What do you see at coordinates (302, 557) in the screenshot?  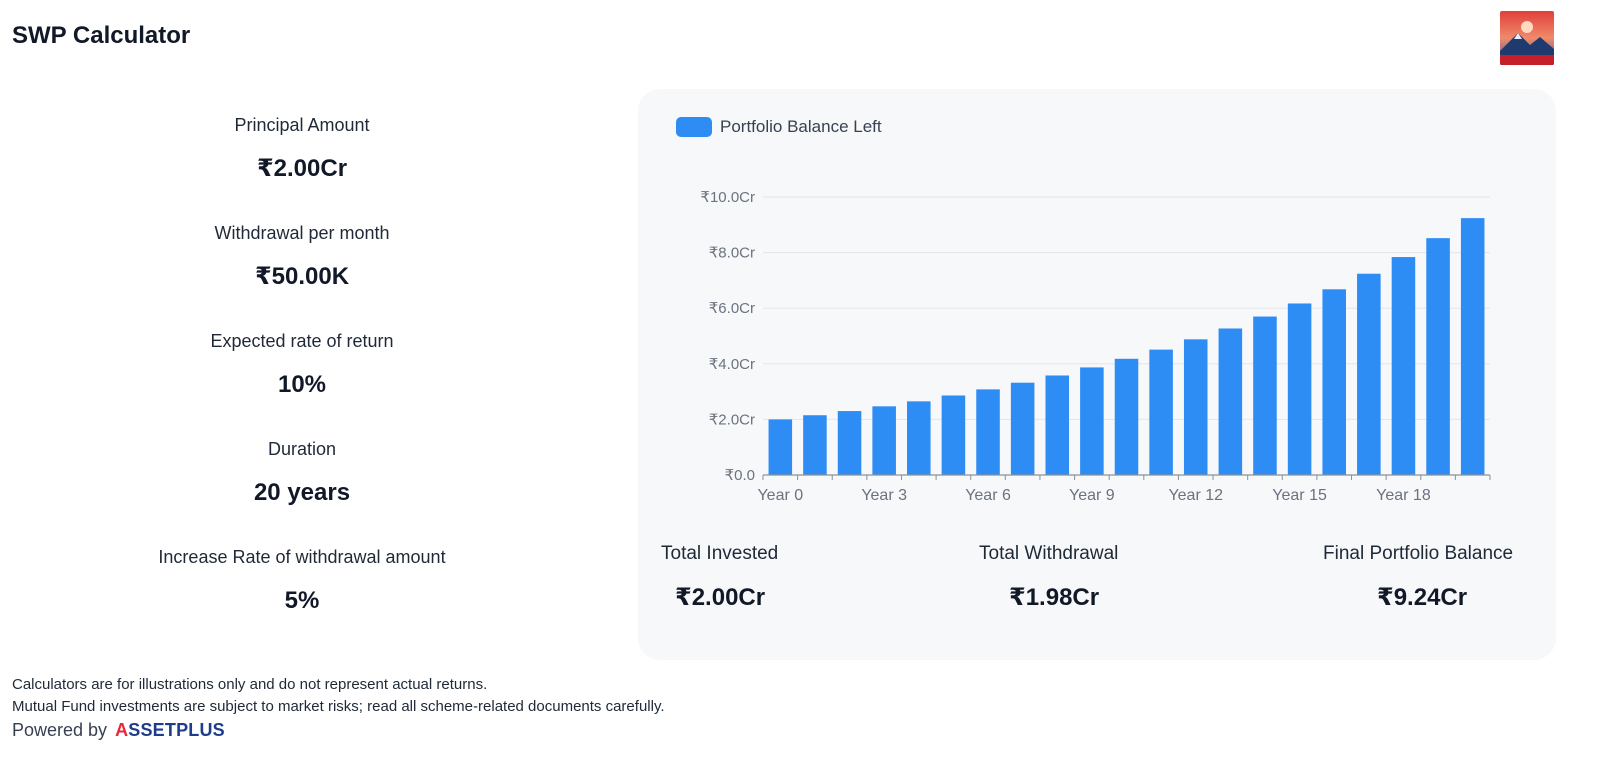 I see `increase-rate-label: Increase Rate of withdrawal amount` at bounding box center [302, 557].